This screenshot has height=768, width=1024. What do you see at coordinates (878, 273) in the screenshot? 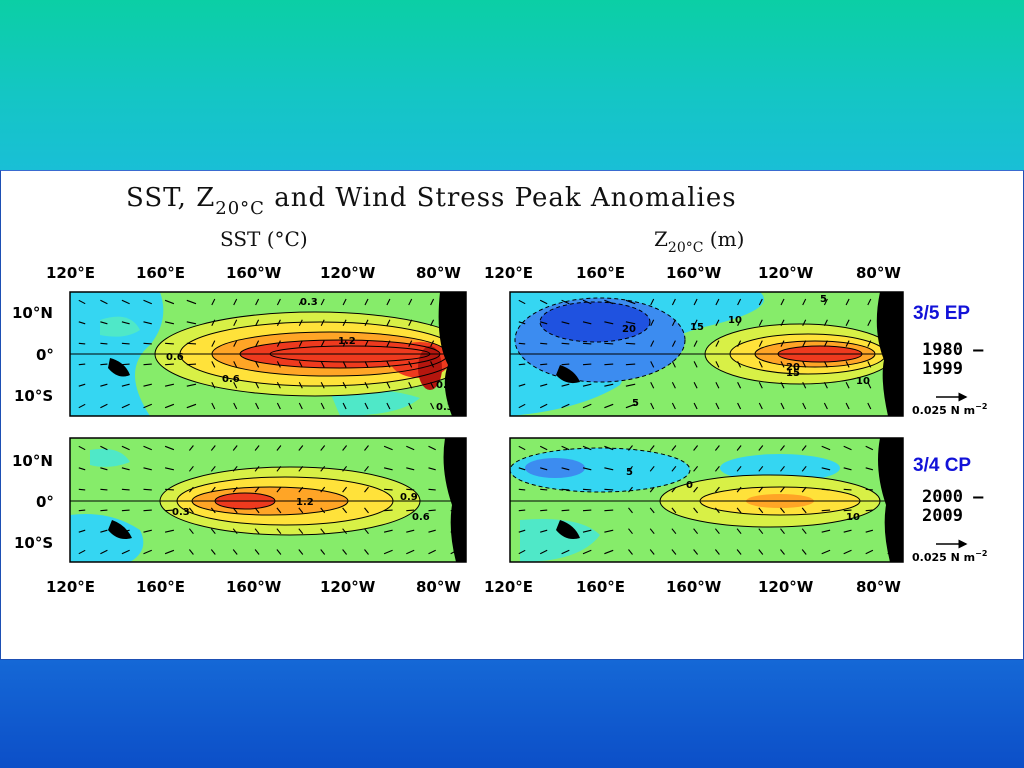
I see `lon-tick-label: 80°W` at bounding box center [878, 273].